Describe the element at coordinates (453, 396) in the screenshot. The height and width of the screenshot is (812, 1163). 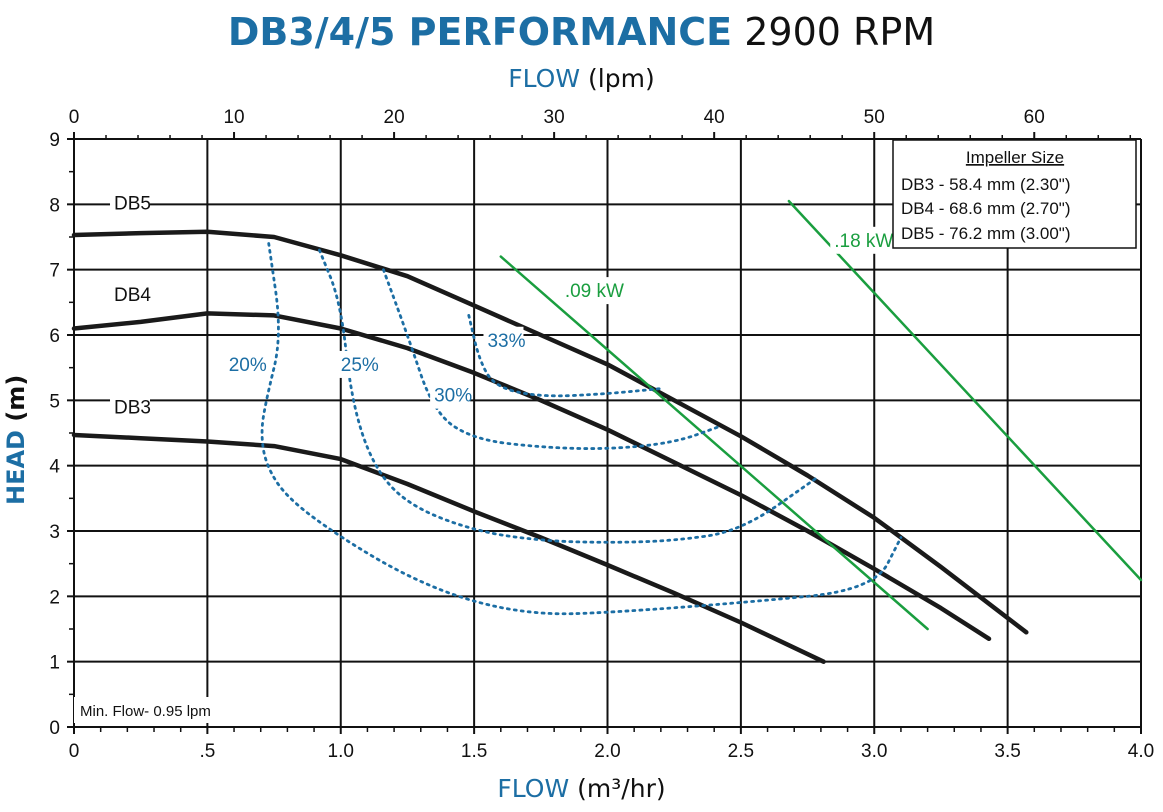
I see `efficiency-label: 30%` at that location.